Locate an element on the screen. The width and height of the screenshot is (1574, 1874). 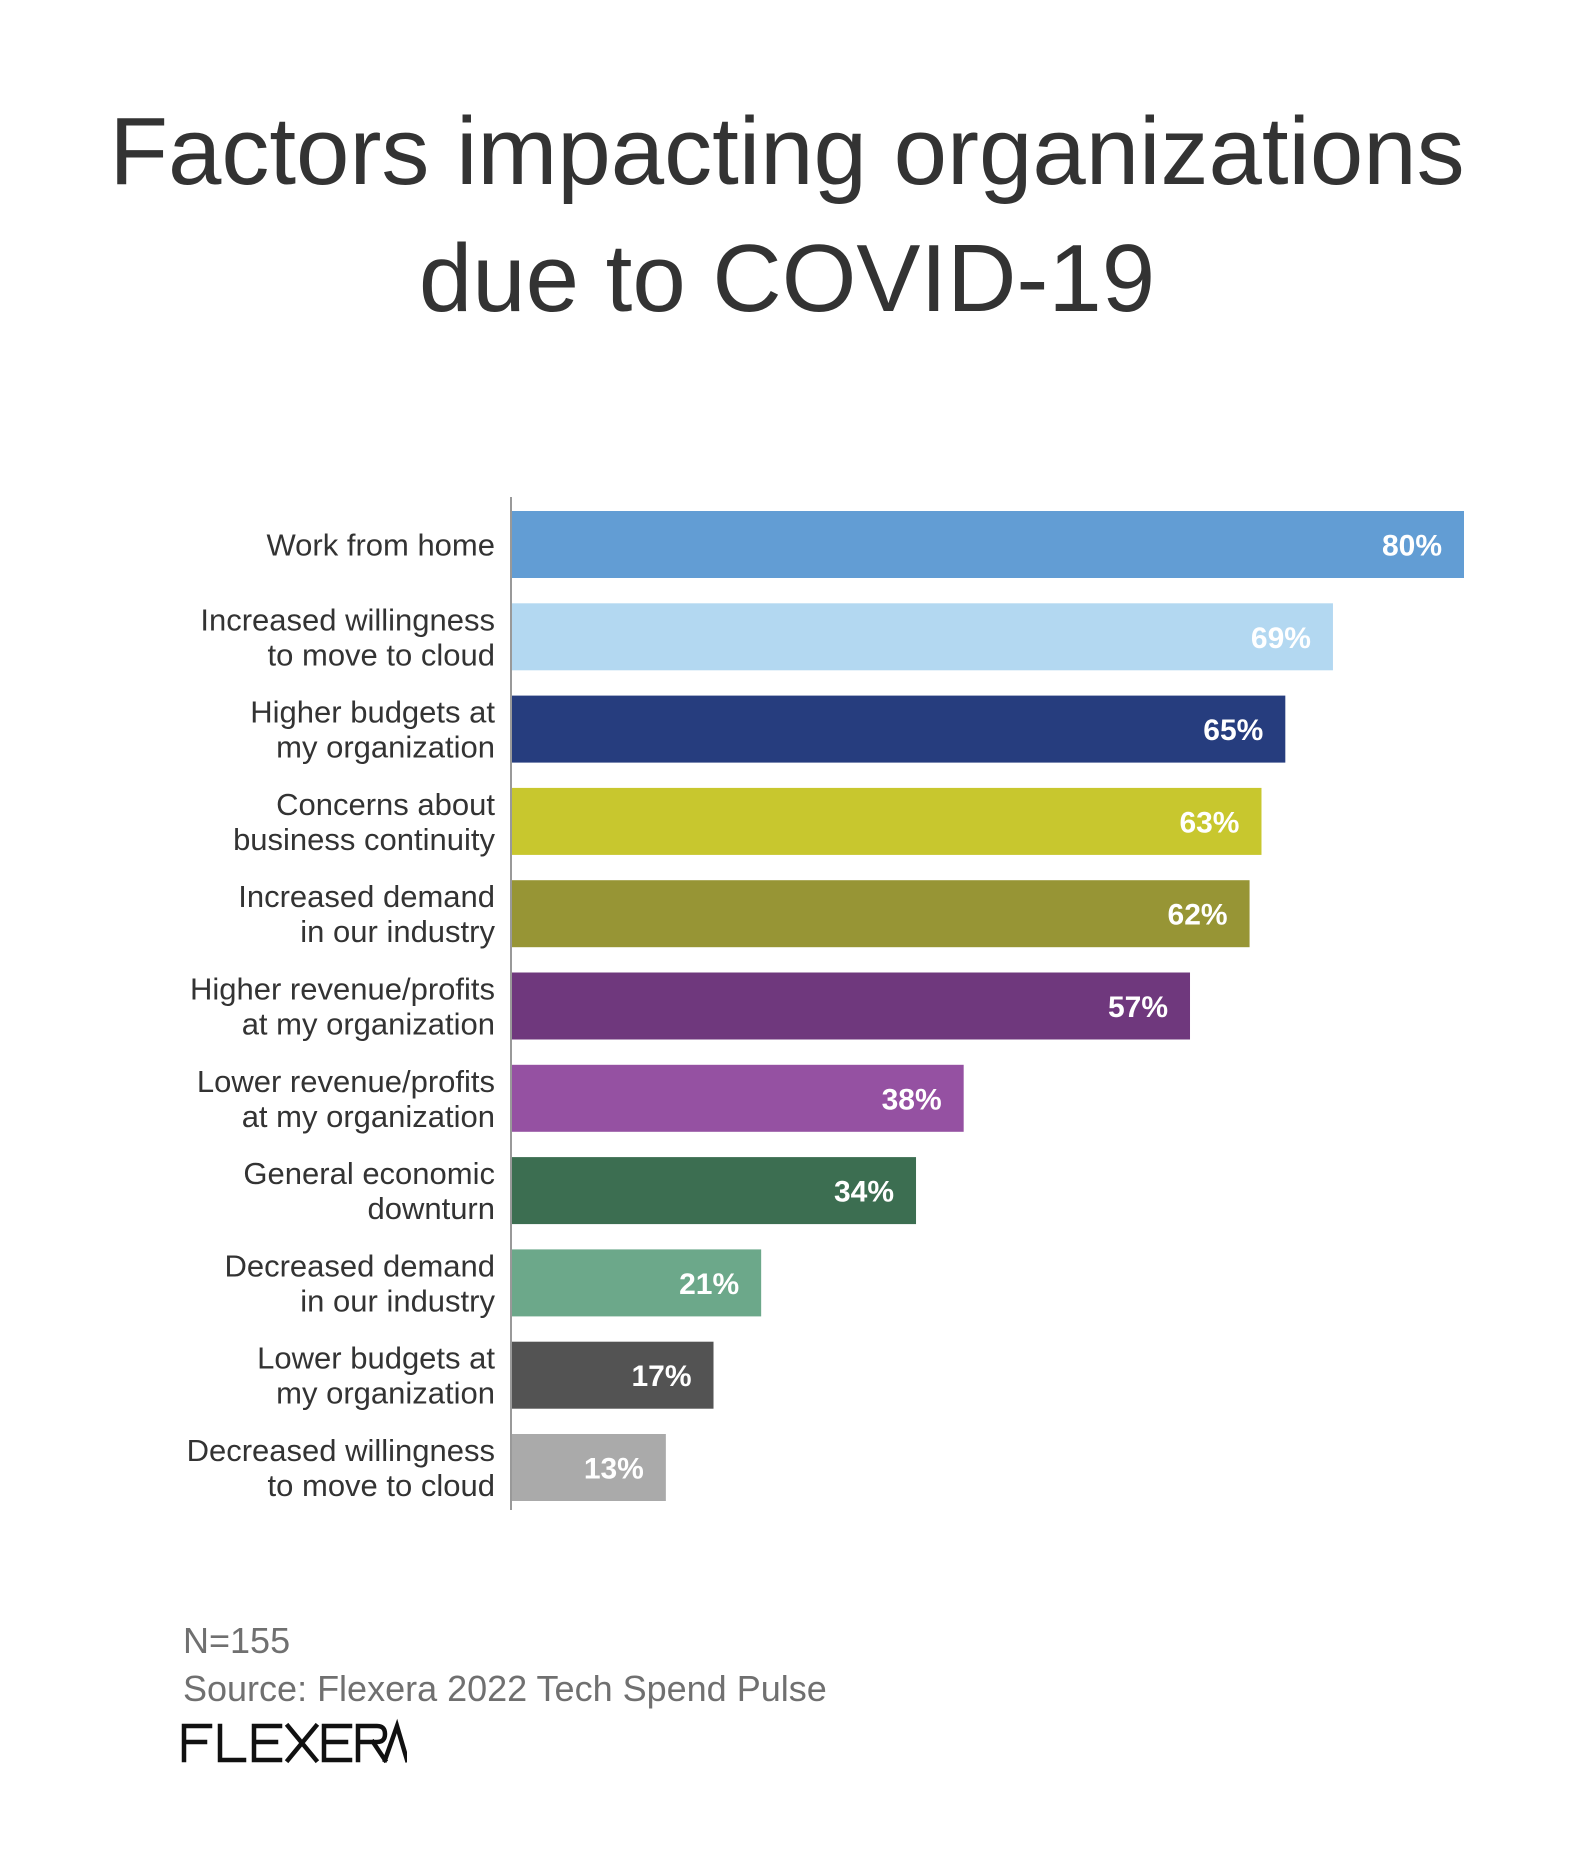
category-label: Higher revenue/profits is located at coordinates (342, 989).